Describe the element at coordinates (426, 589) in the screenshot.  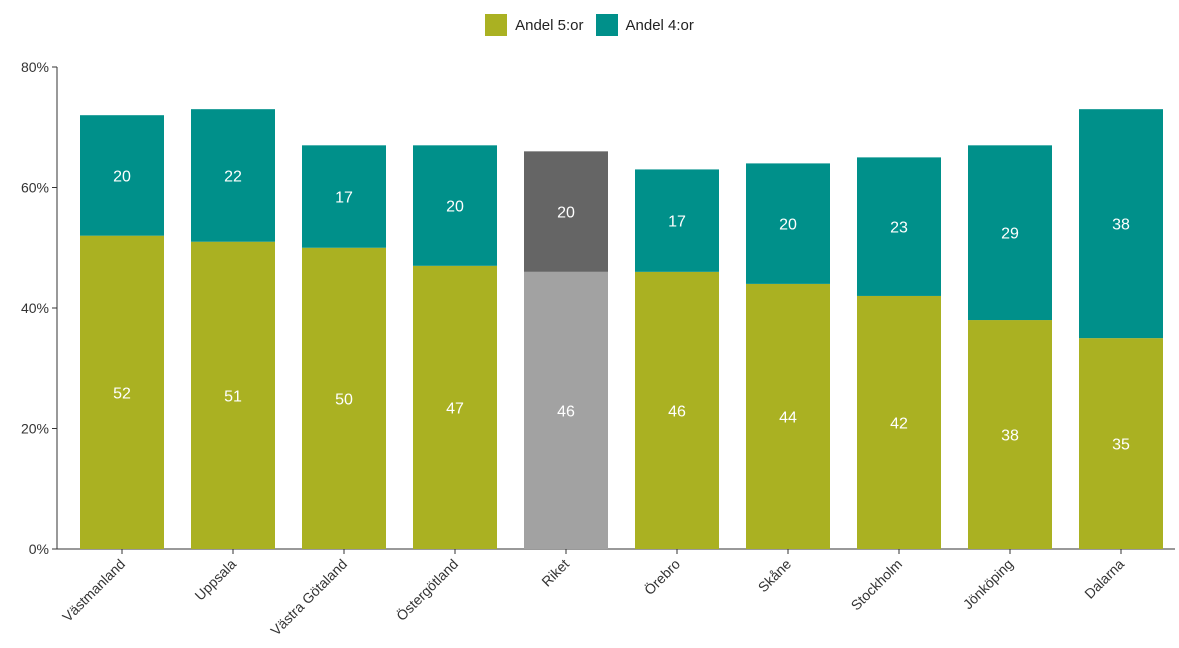
I see `x-tick-label: Östergötland` at that location.